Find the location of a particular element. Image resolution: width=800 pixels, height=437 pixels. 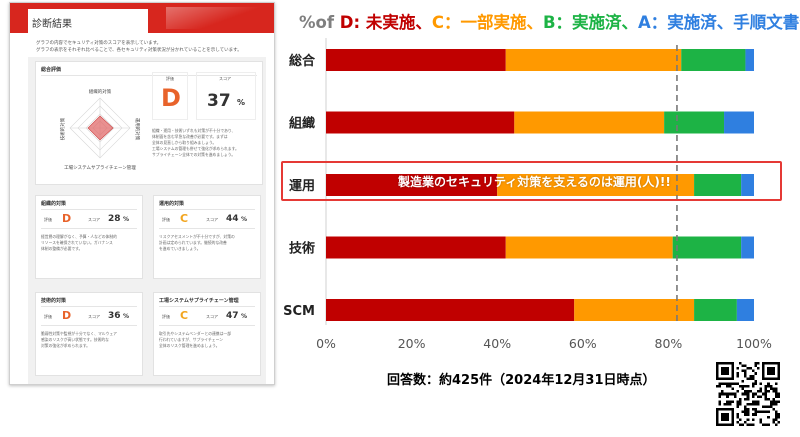

card-title: 運用的対策 is located at coordinates (172, 204).